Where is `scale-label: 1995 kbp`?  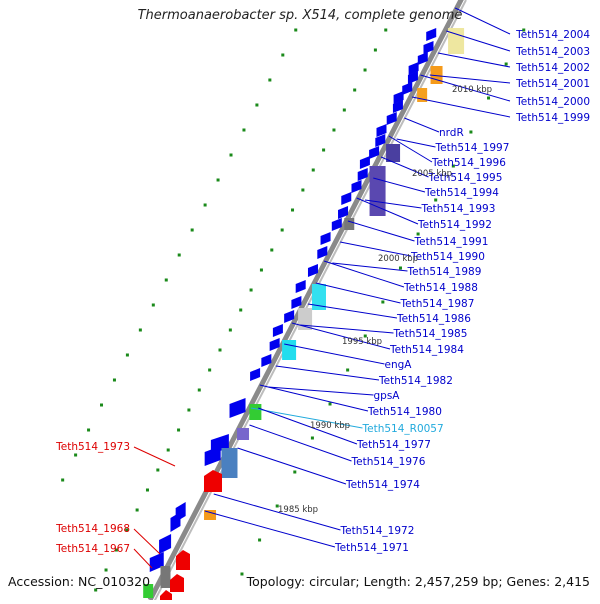 scale-label: 1995 kbp is located at coordinates (362, 342).